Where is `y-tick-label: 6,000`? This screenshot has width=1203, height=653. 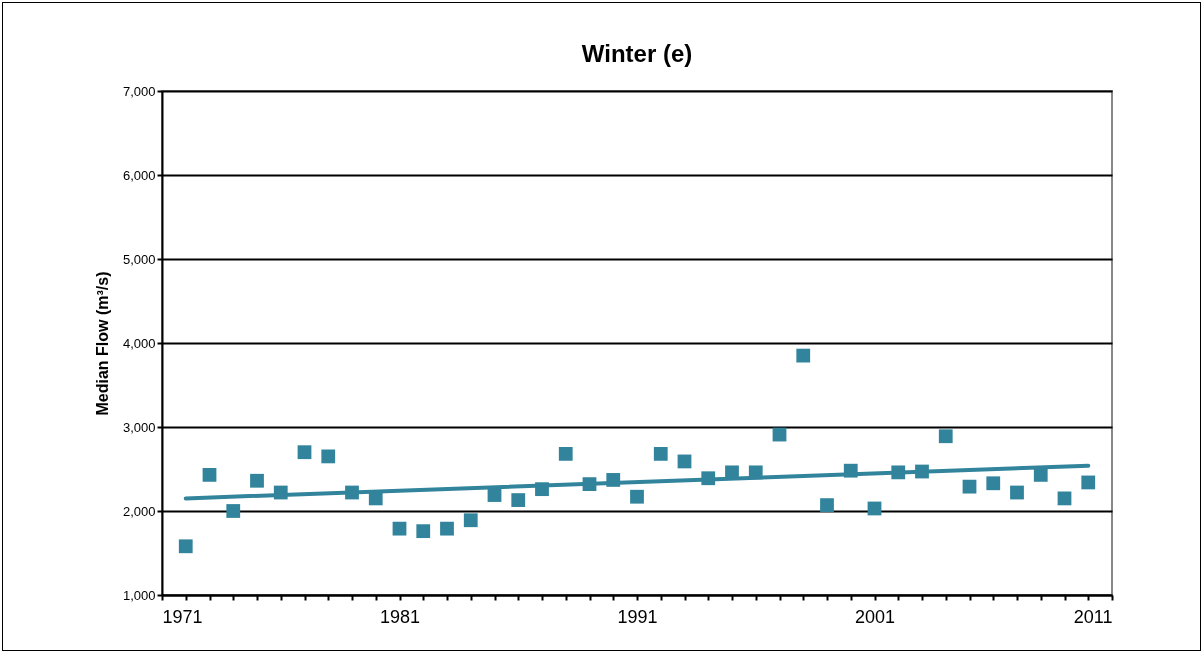 y-tick-label: 6,000 is located at coordinates (139, 175).